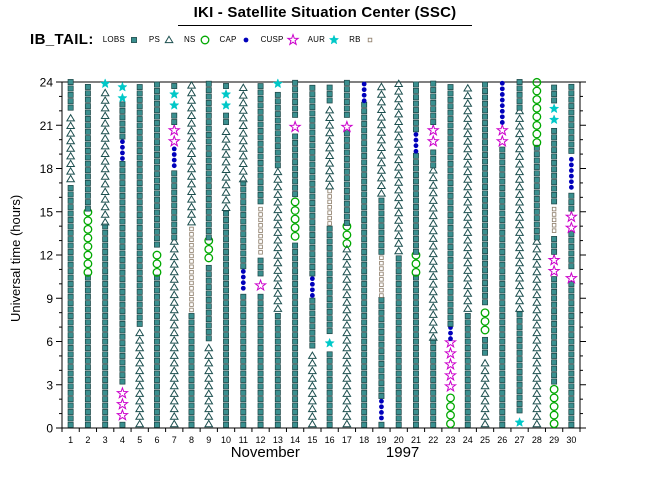 The image size is (650, 500). Describe the element at coordinates (189, 39) in the screenshot. I see `legend-item-label: NS` at that location.